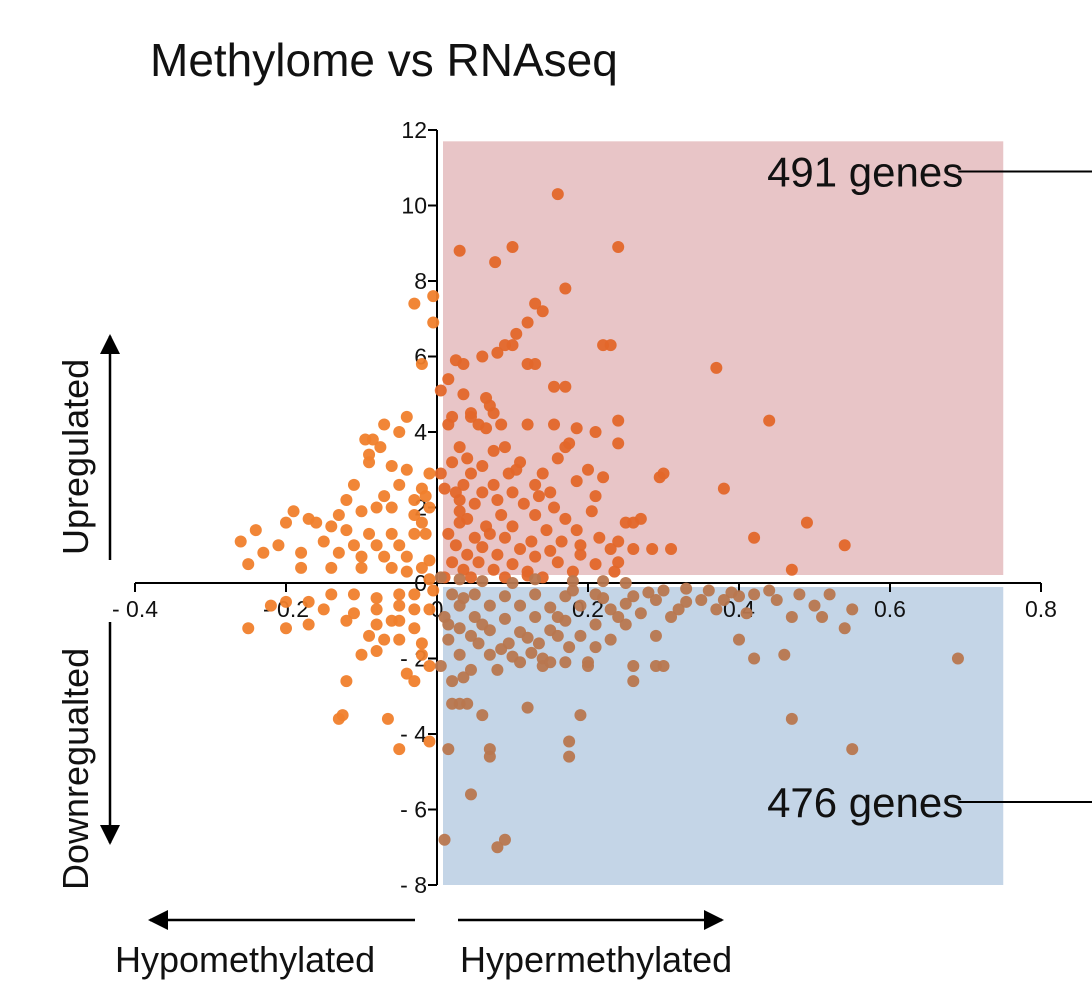  Describe the element at coordinates (420, 281) in the screenshot. I see `y-tick-label: 8` at that location.